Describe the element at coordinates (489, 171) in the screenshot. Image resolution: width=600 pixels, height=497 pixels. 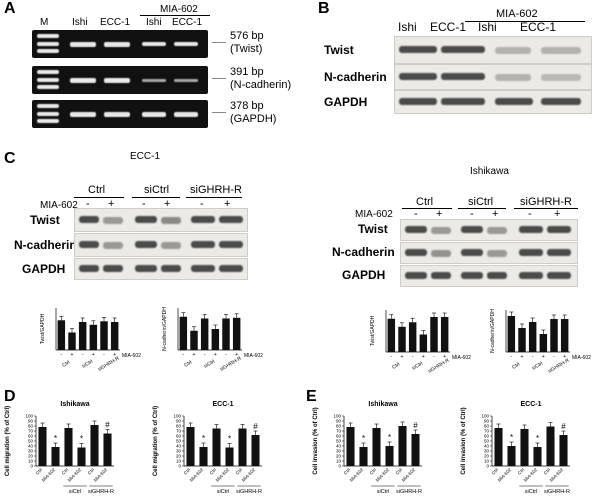
I see `c-right-title: Ishikawa` at that location.